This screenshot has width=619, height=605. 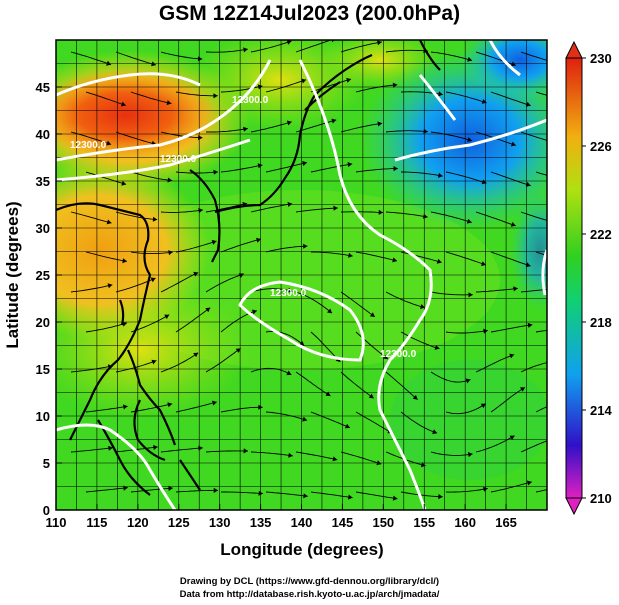 What do you see at coordinates (601, 146) in the screenshot?
I see `colorbar-tick-label: 226` at bounding box center [601, 146].